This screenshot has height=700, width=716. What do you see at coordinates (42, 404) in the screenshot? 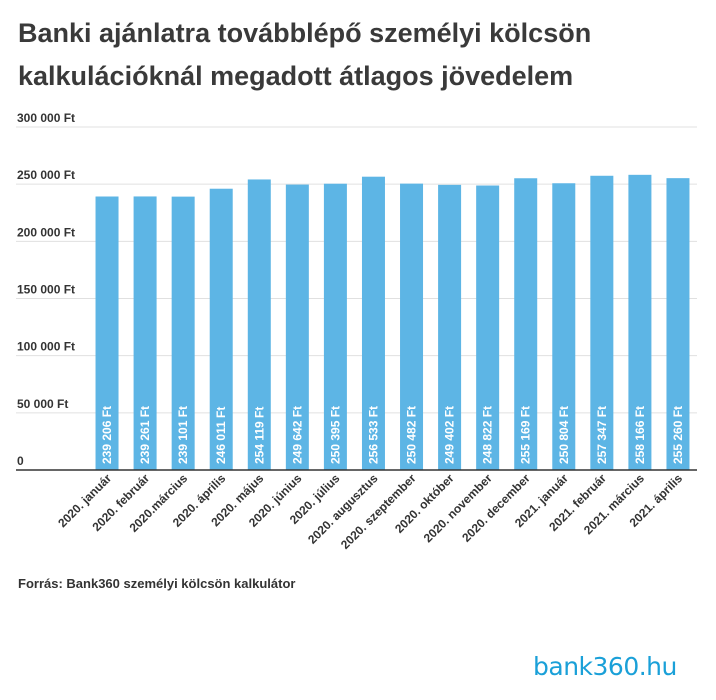
I see `y-tick-label: 50 000 Ft` at bounding box center [42, 404].